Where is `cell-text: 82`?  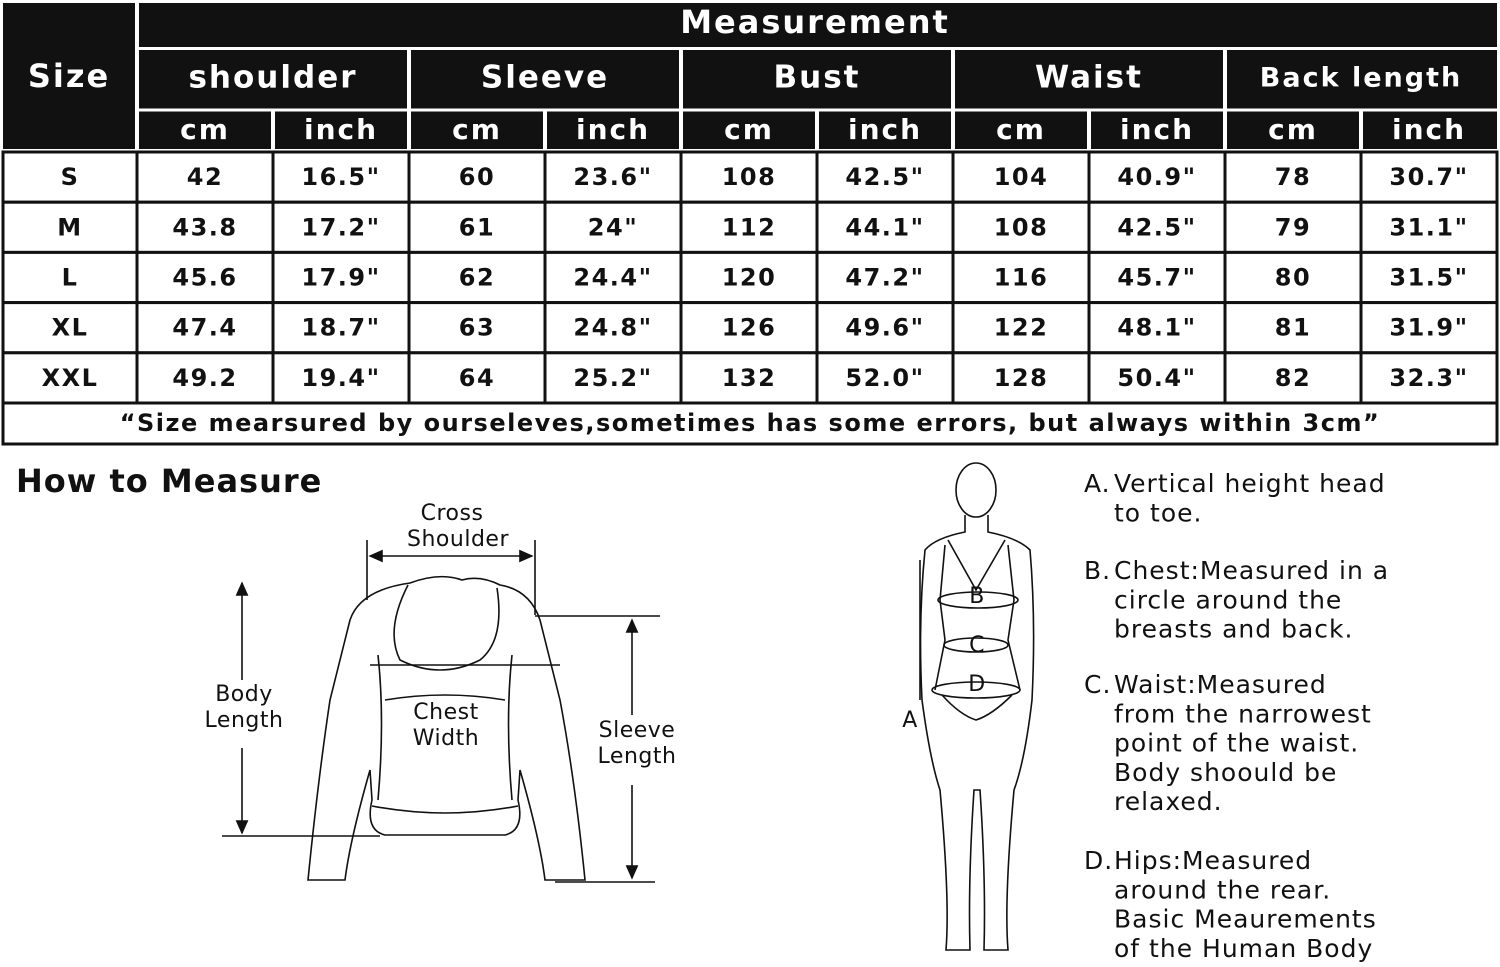 cell-text: 82 is located at coordinates (1293, 378).